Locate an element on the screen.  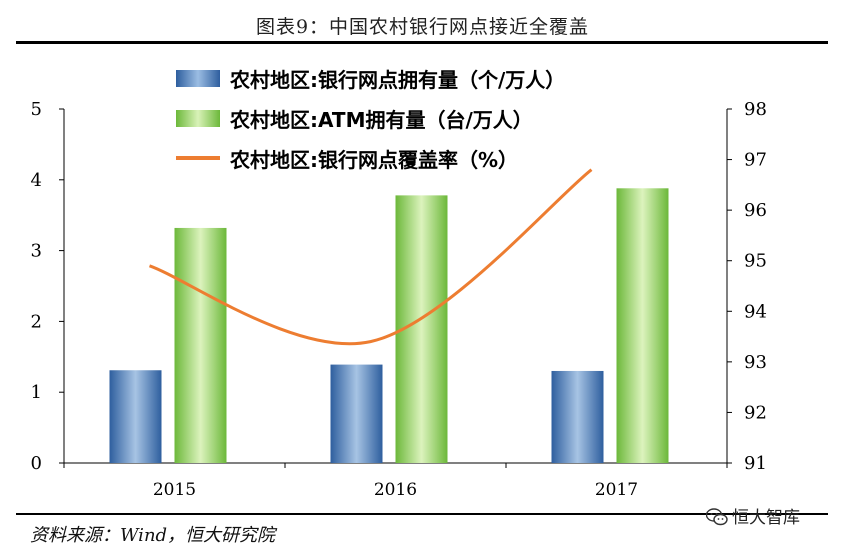
legend-swatch-coverage is located at coordinates (198, 158).